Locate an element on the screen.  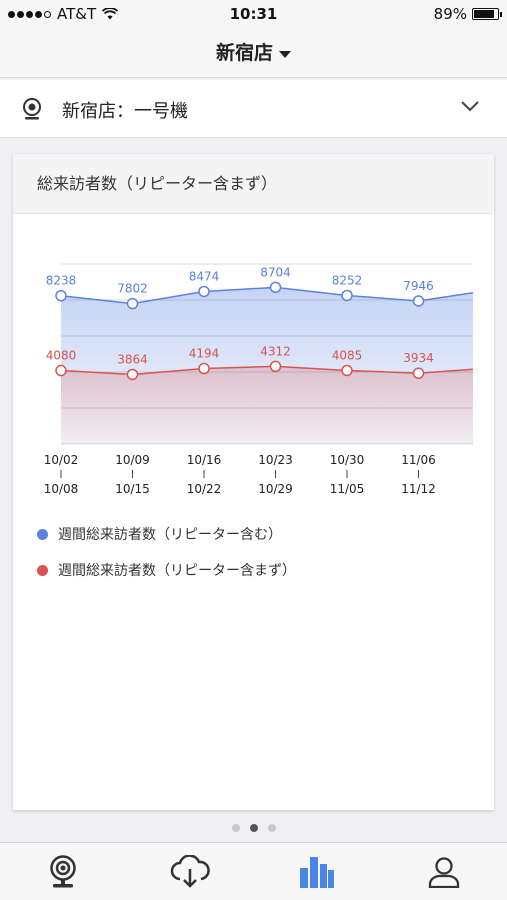
cloud-download-icon is located at coordinates (190, 871).